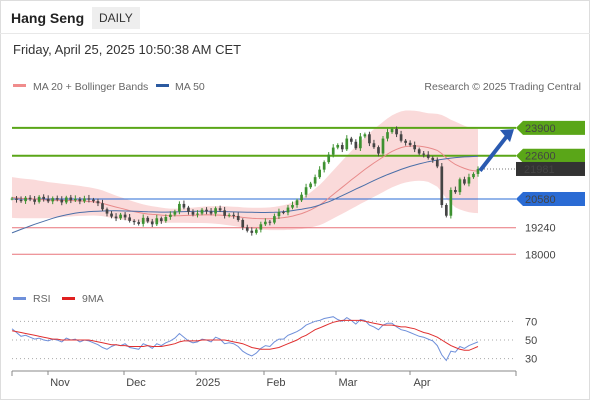 The width and height of the screenshot is (590, 400). What do you see at coordinates (531, 322) in the screenshot?
I see `rsi-tick-70: 70` at bounding box center [531, 322].